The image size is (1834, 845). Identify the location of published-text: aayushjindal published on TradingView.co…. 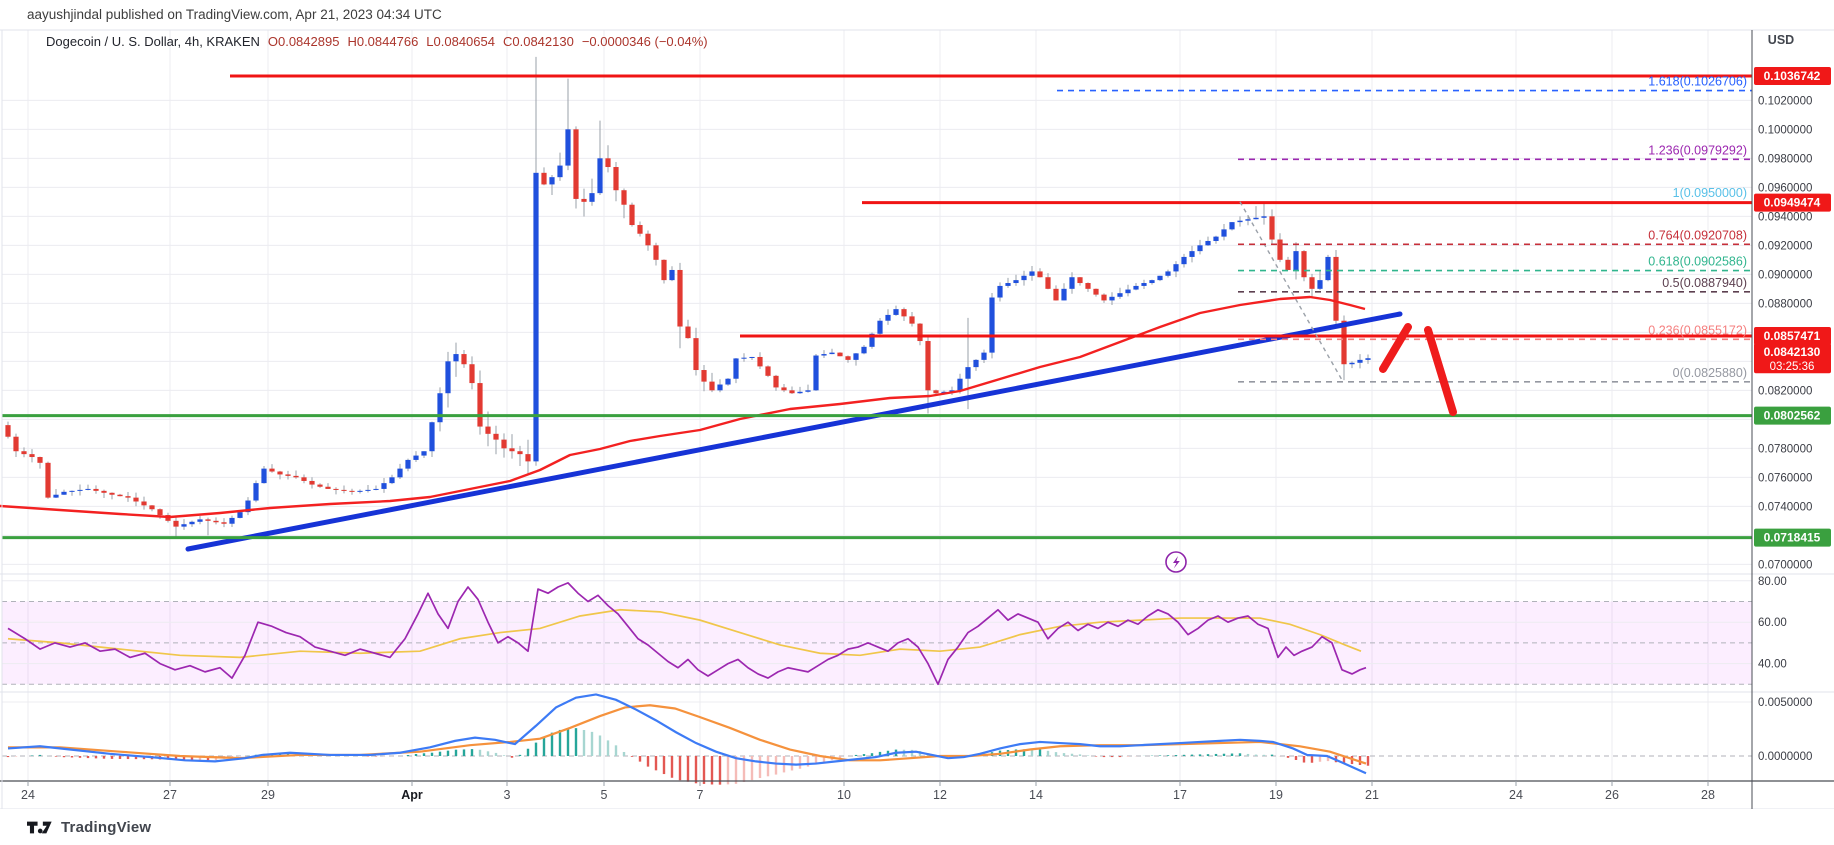
(234, 14).